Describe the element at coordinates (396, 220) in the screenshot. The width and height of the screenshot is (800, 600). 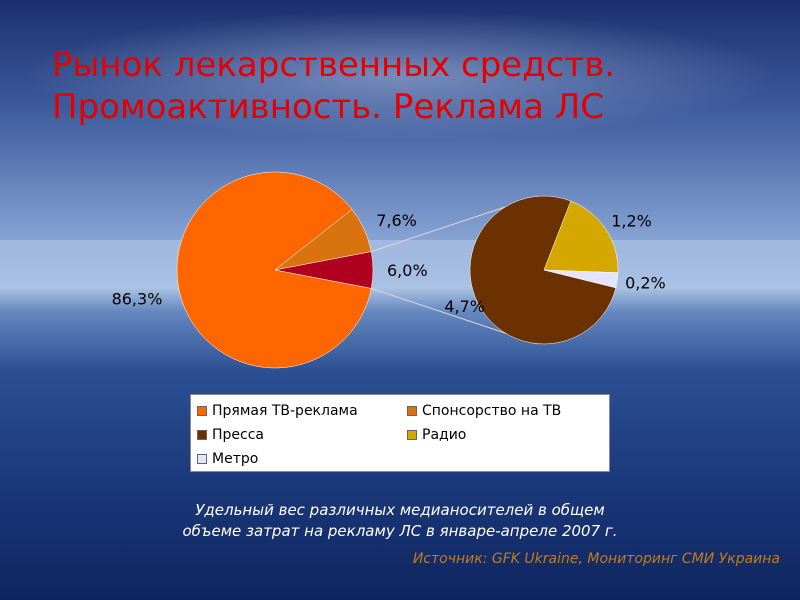
I see `data-label-спонсорство-на-тв: 7,6%` at that location.